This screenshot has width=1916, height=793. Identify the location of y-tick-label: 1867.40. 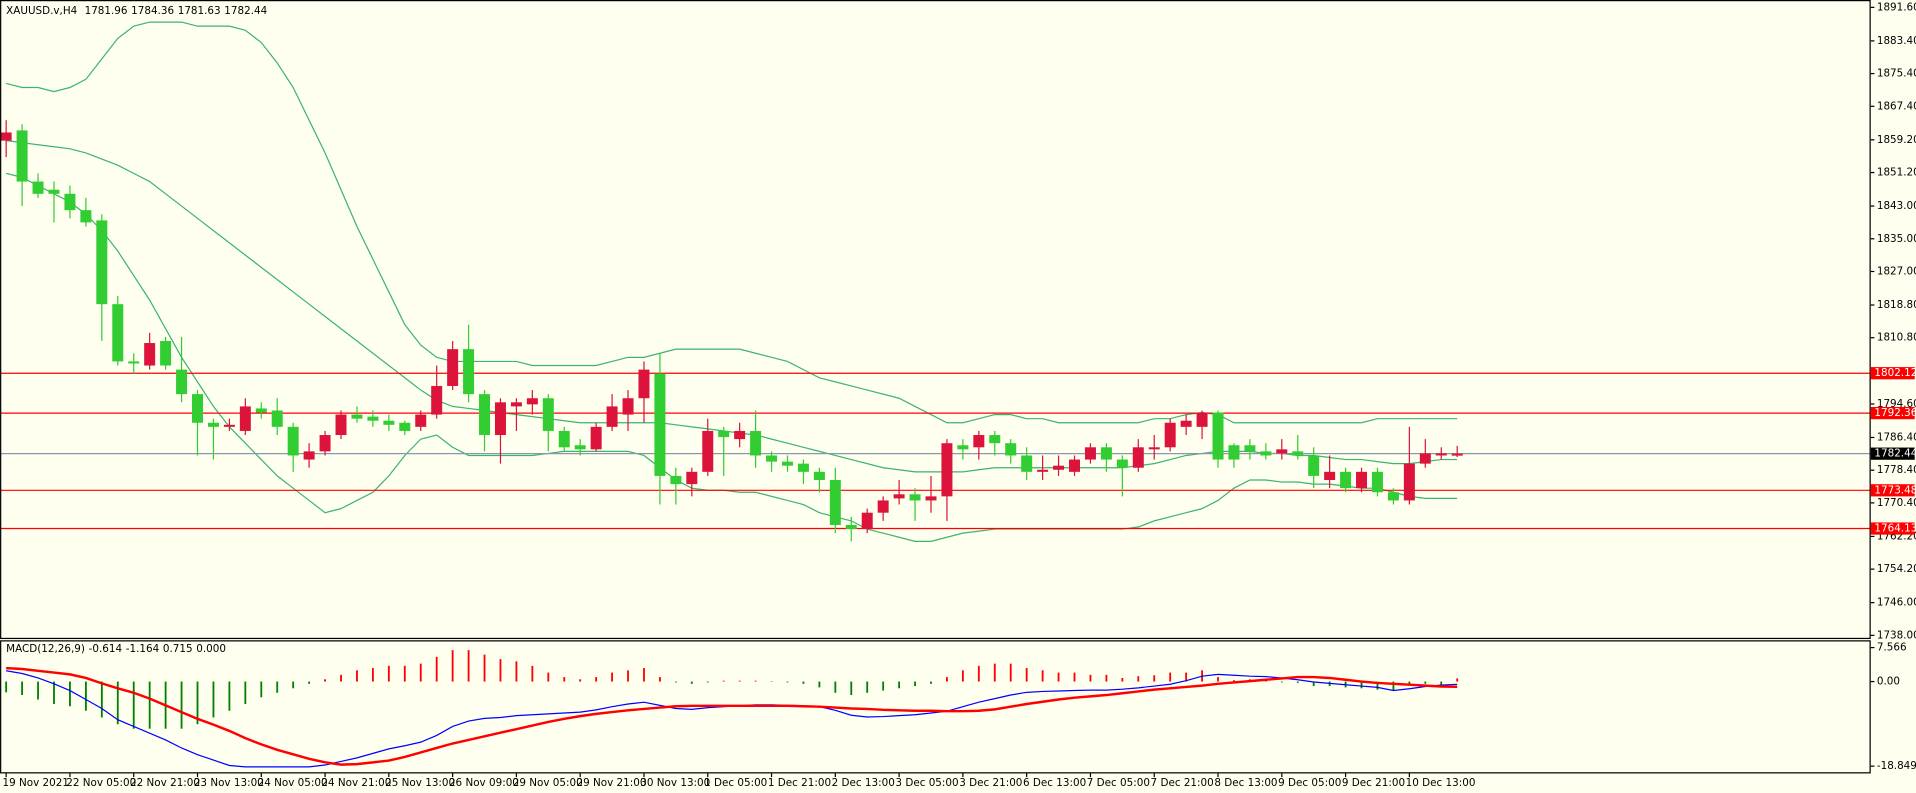
(1896, 106).